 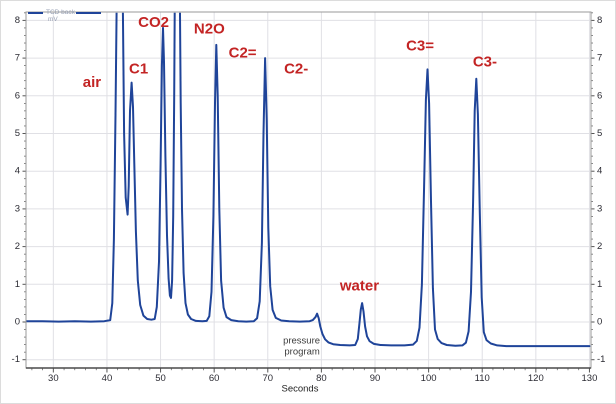 I want to click on x-tick-label: 50, so click(x=160, y=378).